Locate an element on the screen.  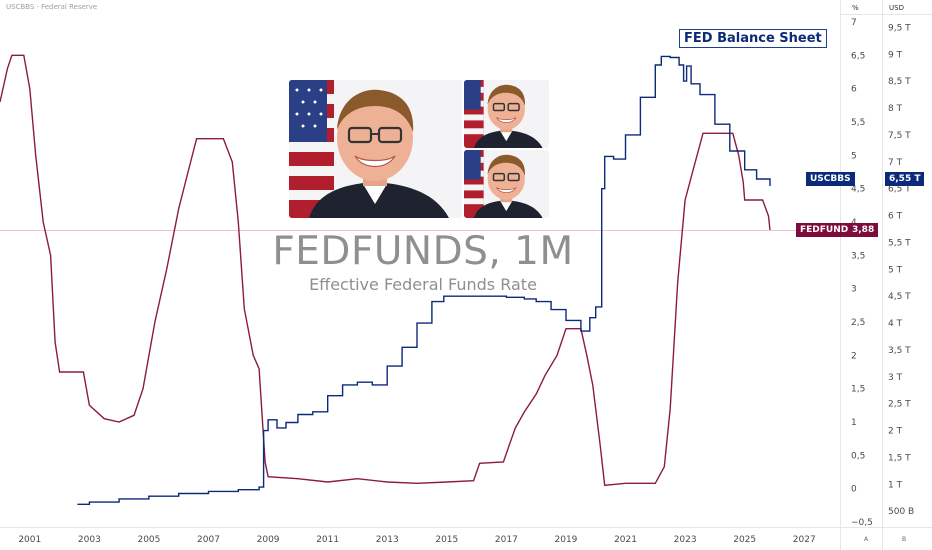
left-axis-tick-label: 5,5 is located at coordinates (858, 123).